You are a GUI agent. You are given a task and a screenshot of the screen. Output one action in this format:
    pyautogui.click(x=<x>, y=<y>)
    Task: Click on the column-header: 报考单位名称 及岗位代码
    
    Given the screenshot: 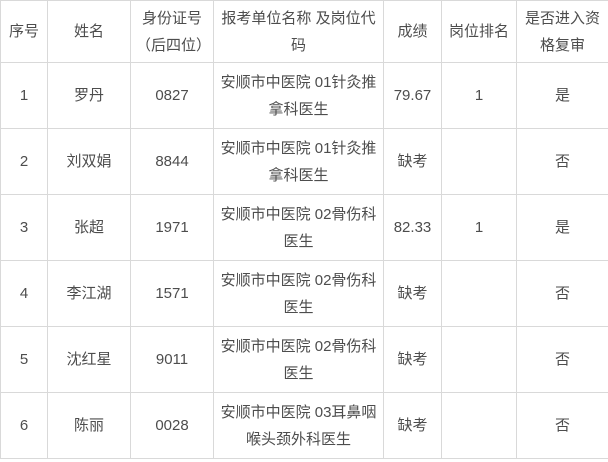 What is the action you would take?
    pyautogui.click(x=298, y=31)
    